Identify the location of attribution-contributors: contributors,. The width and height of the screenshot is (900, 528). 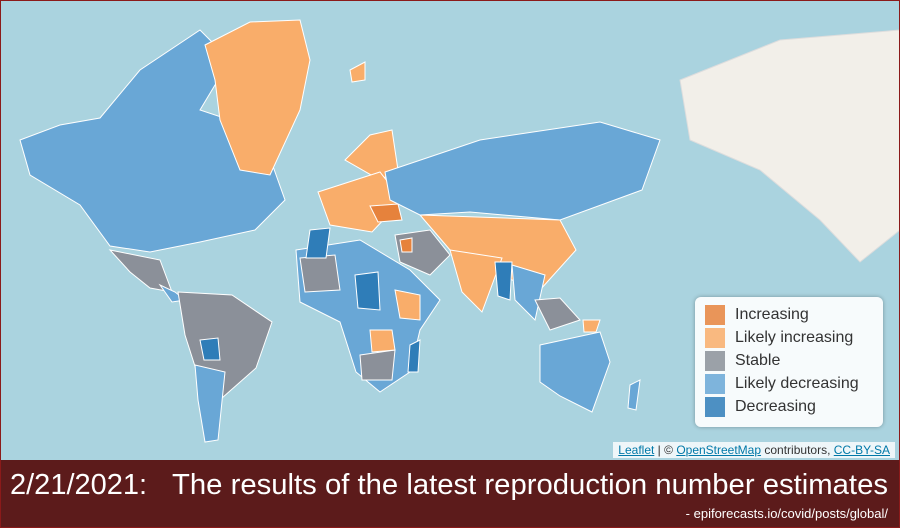
(797, 450).